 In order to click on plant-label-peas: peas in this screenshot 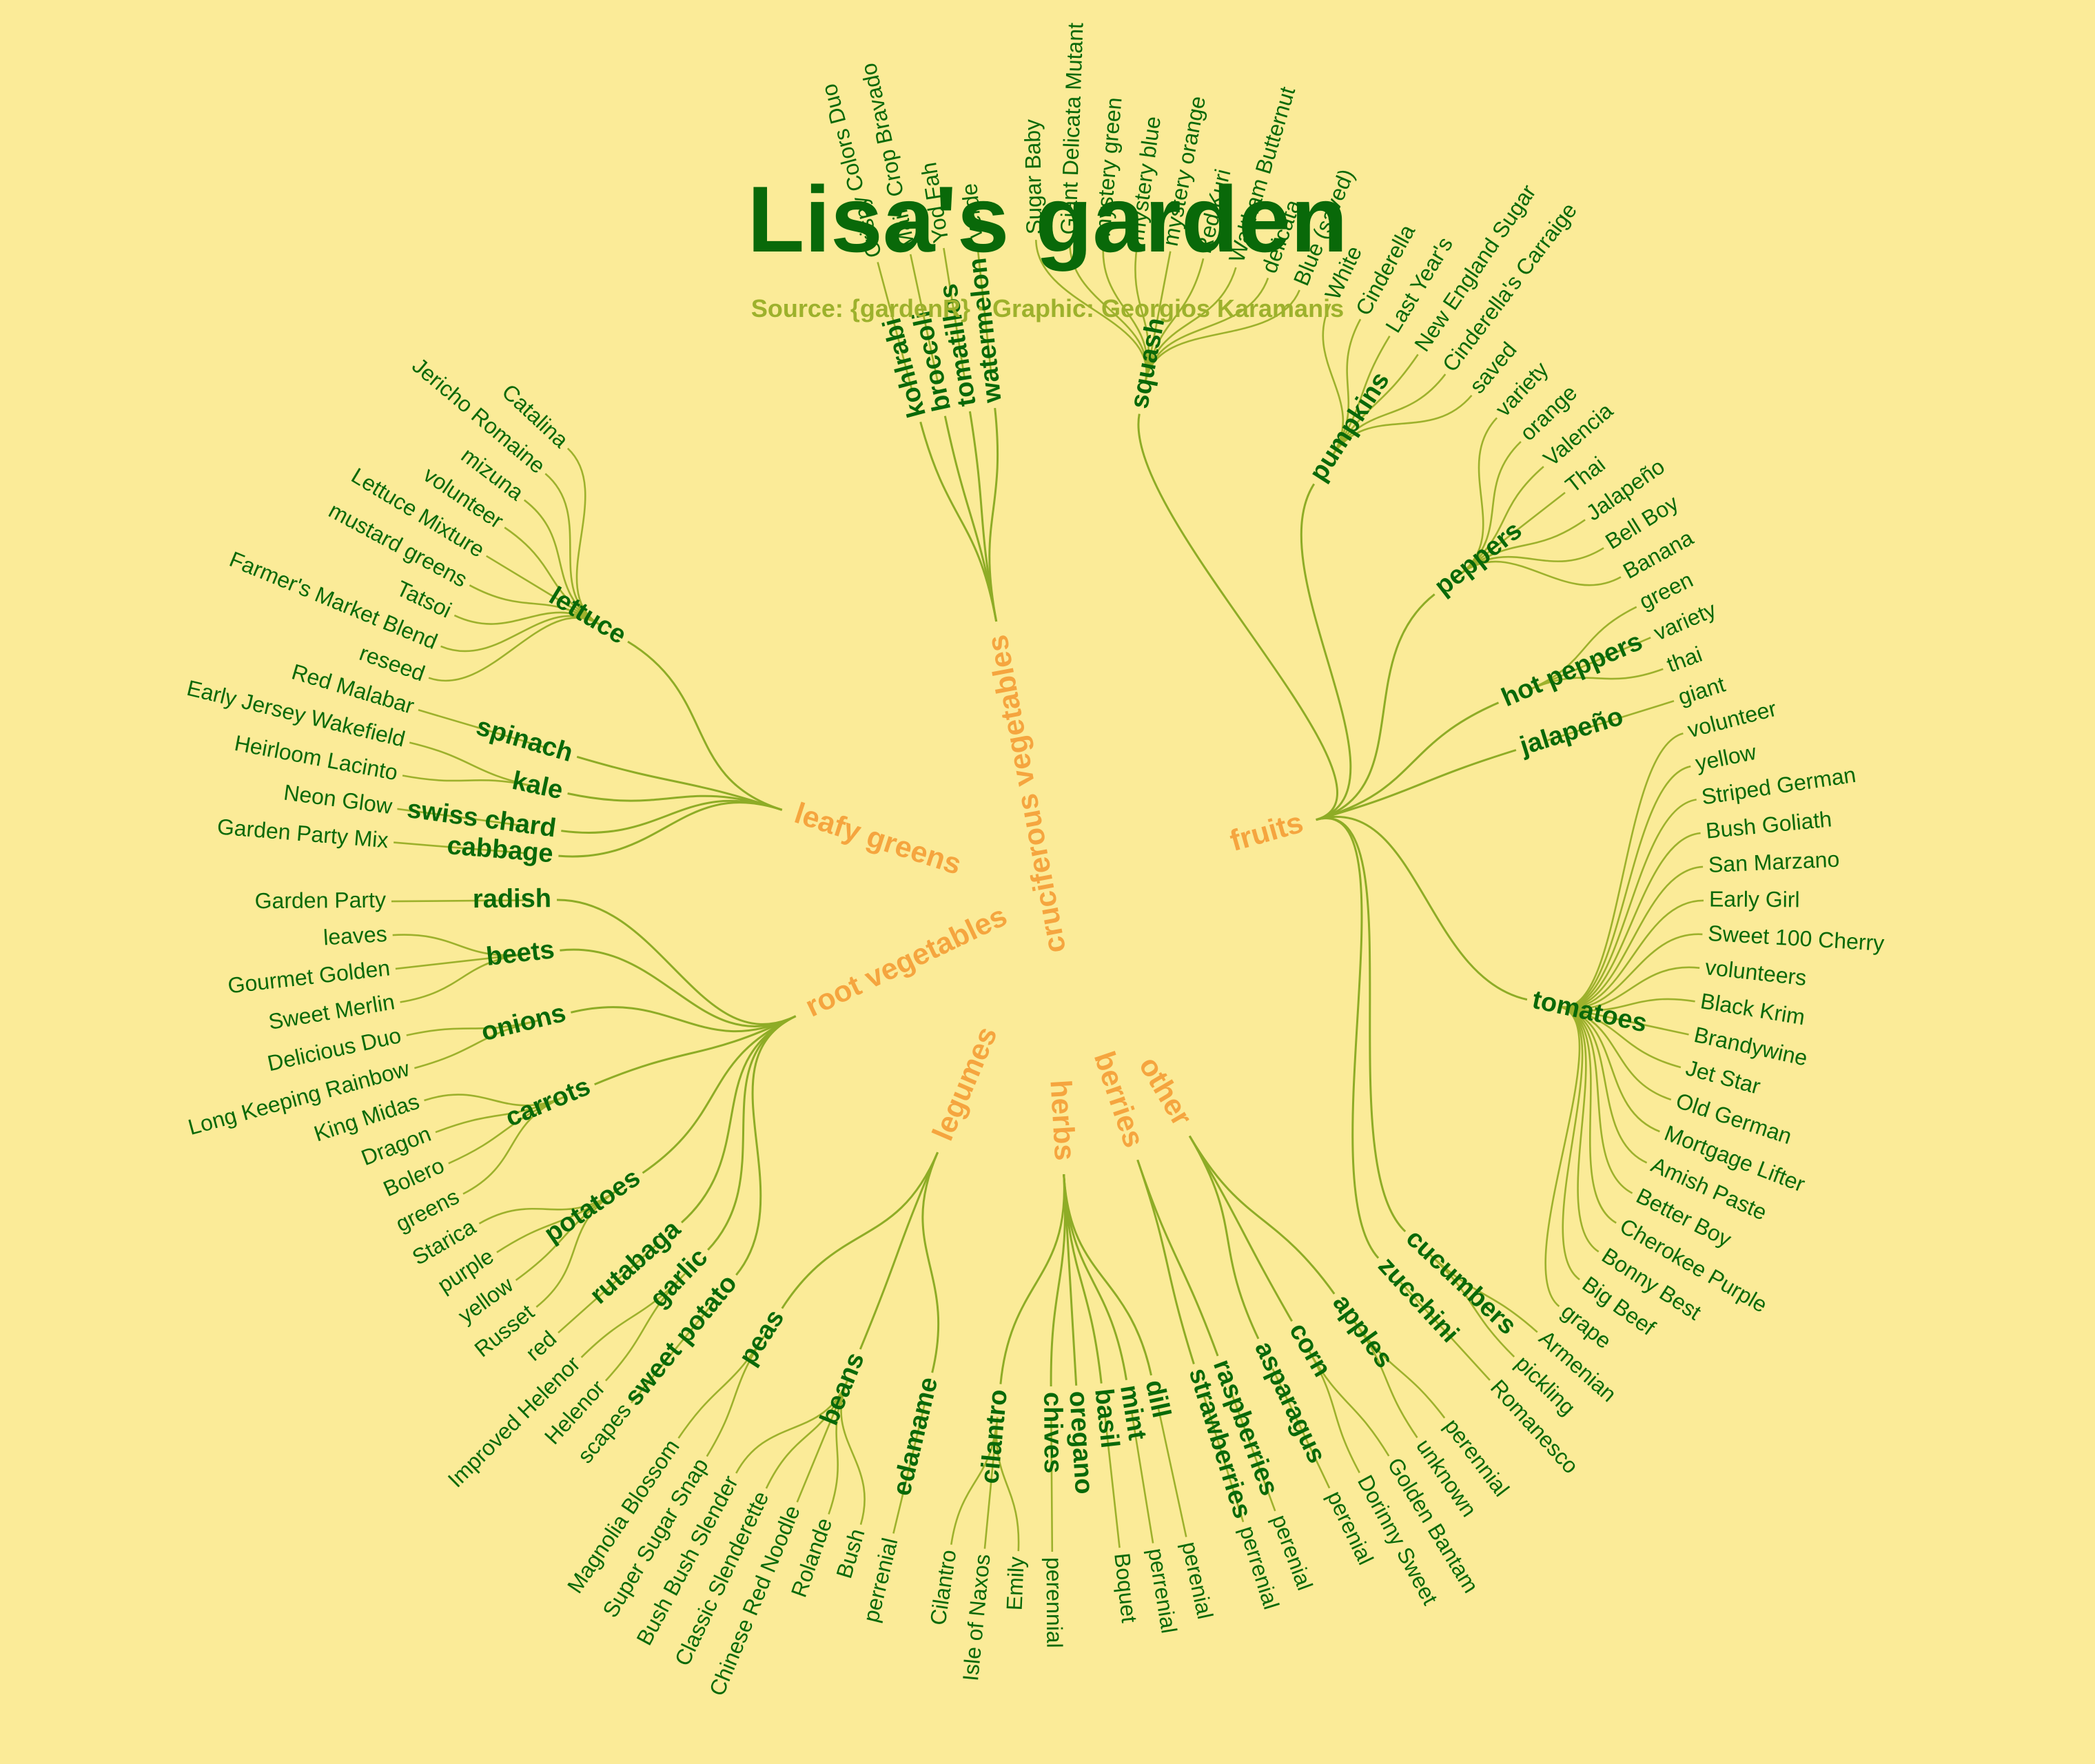, I will do `click(761, 1337)`.